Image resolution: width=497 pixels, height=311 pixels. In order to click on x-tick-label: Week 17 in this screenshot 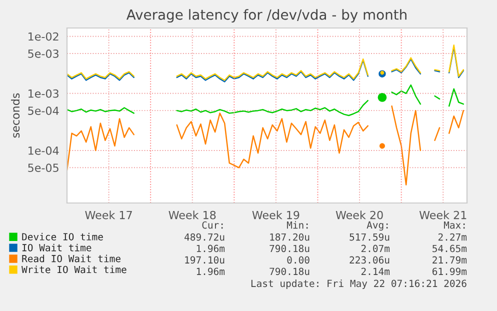, I will do `click(108, 215)`.